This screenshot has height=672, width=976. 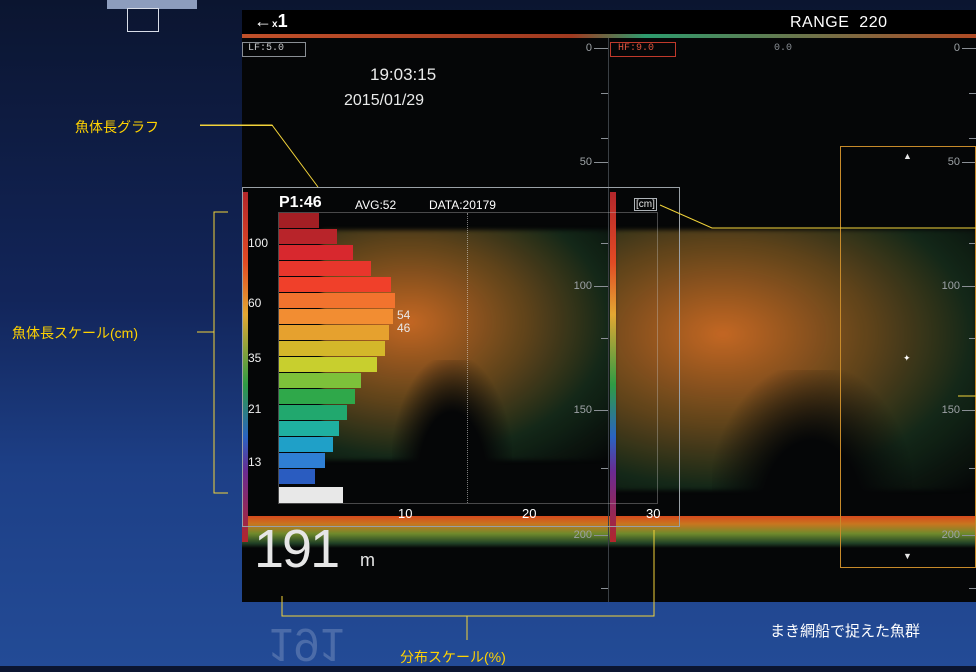 What do you see at coordinates (636, 48) in the screenshot?
I see `hf-label: HF:9.0` at bounding box center [636, 48].